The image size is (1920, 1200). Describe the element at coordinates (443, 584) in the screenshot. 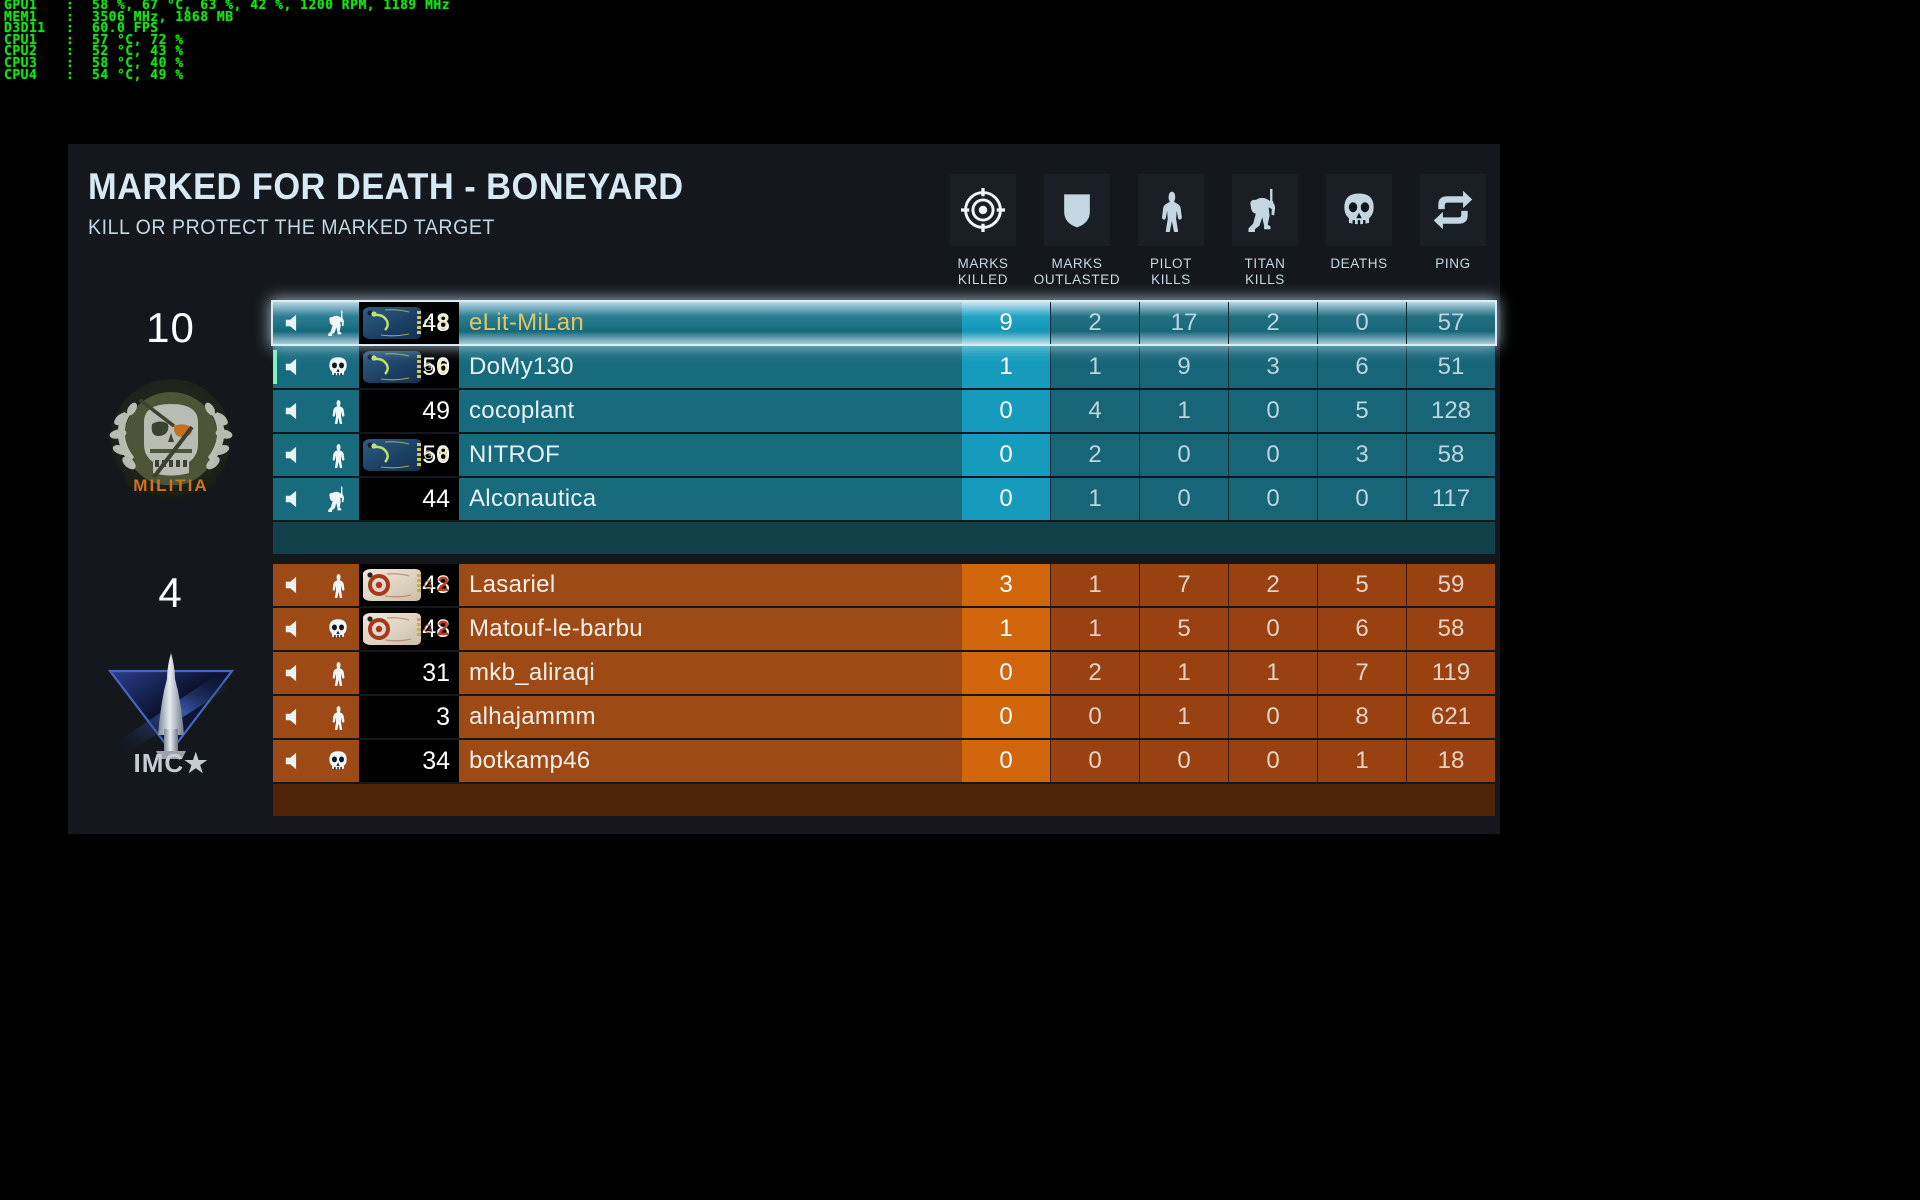

I see `generation-number: 2` at that location.